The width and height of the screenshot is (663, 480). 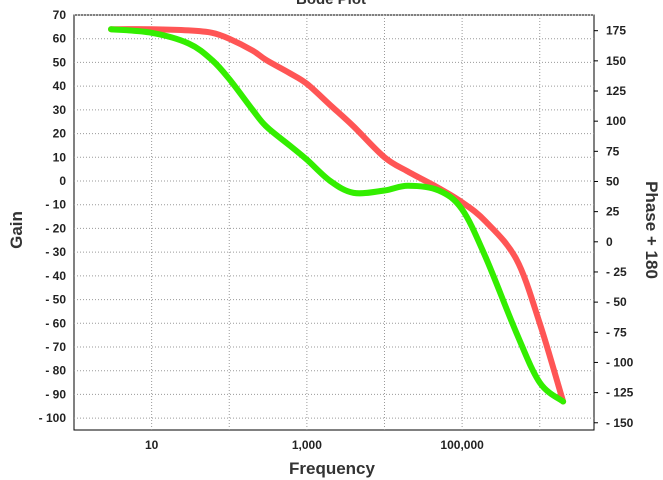 I want to click on y2-tick-label: 25, so click(x=613, y=212).